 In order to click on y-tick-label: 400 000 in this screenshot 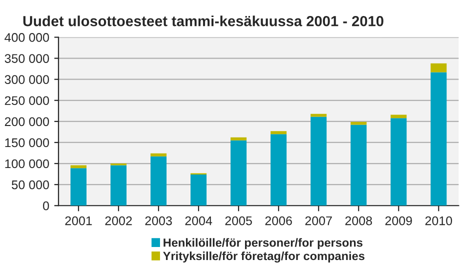, I will do `click(26, 37)`.